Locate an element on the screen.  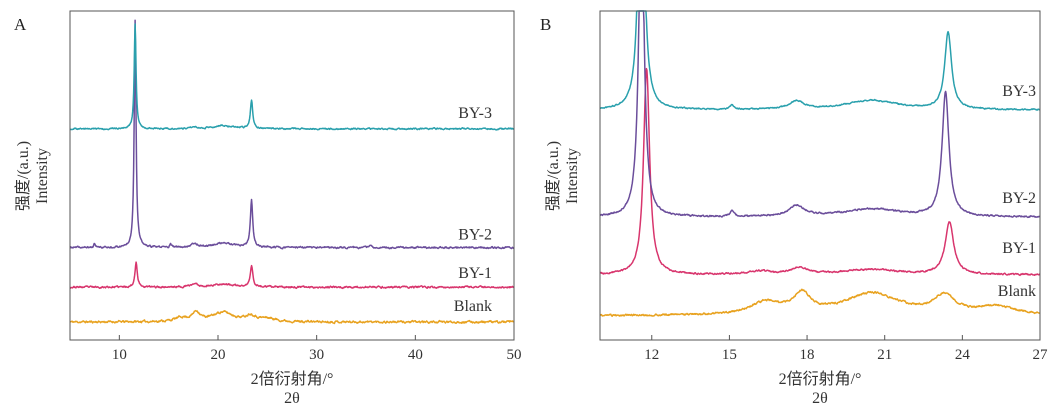
x-tick-label: 24 is located at coordinates (963, 355).